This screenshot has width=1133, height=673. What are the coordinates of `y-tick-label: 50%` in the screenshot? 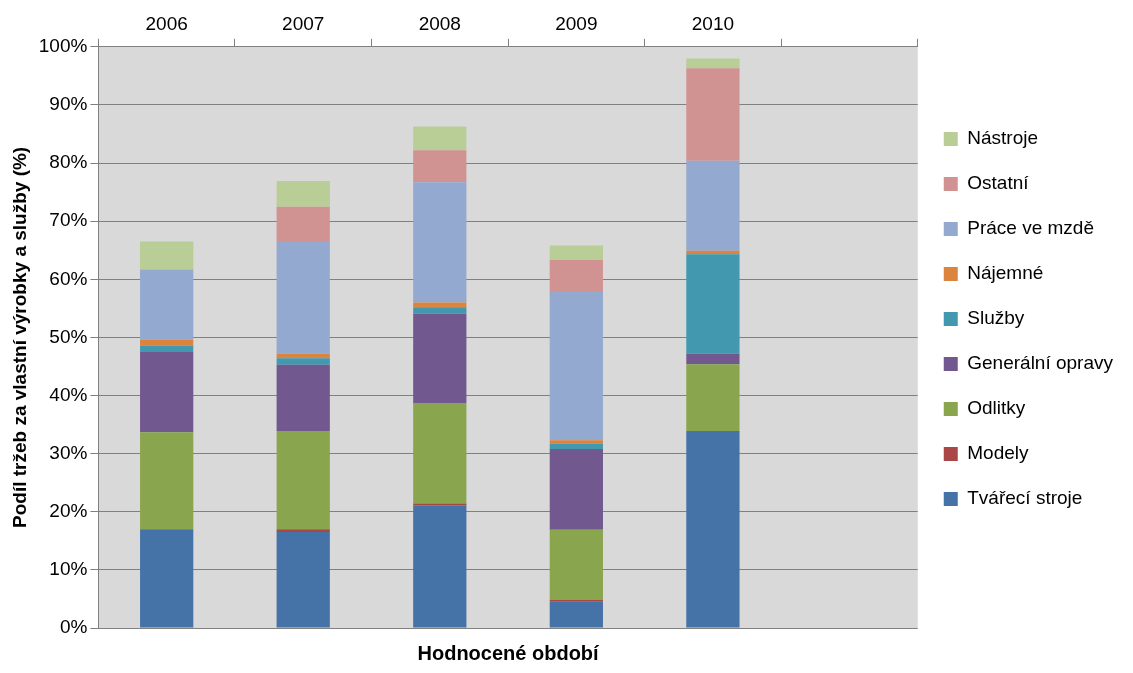 It's located at (68, 336).